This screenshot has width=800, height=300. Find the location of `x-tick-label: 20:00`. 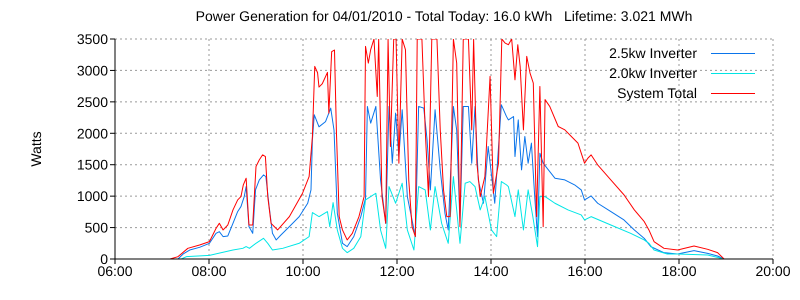

x-tick-label: 20:00 is located at coordinates (773, 270).